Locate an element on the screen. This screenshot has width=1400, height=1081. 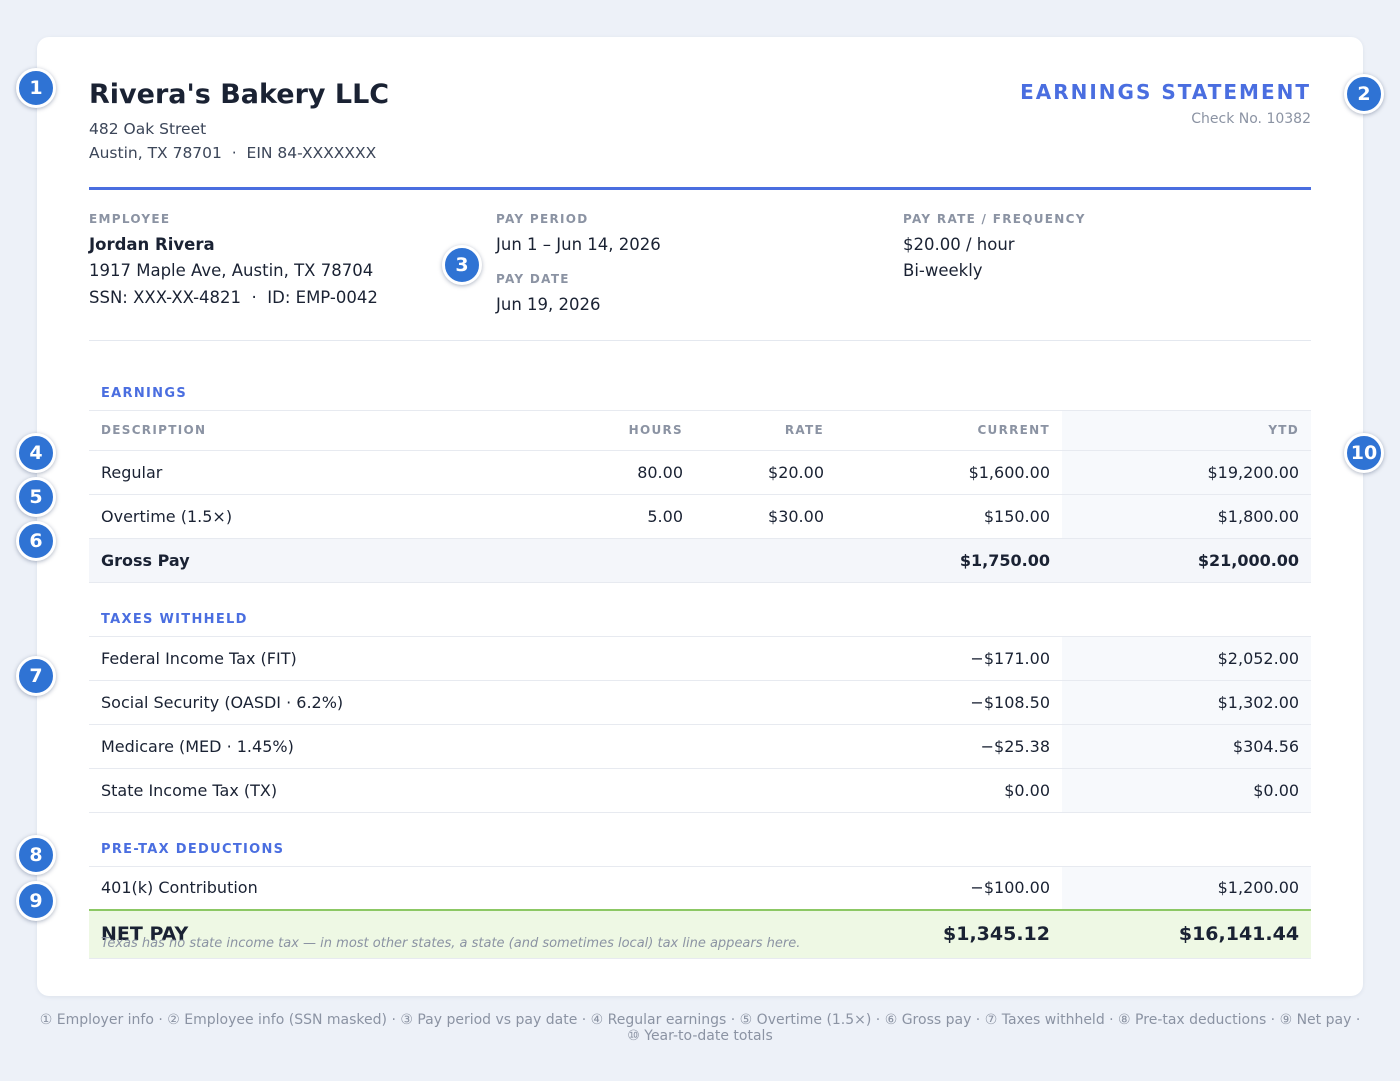
pay-frequency-value: Bi-weekly is located at coordinates (943, 270).